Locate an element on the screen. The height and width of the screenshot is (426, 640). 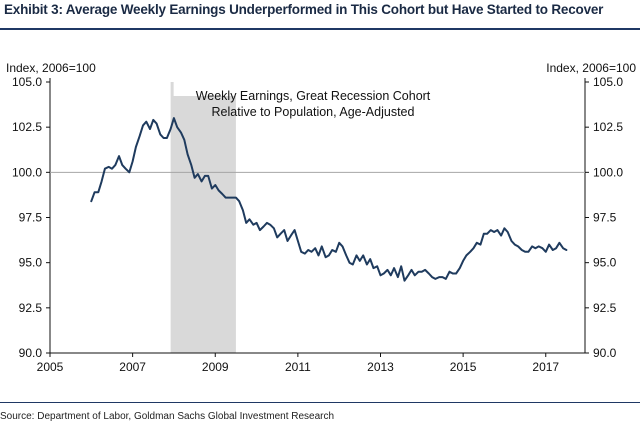
right-axis-label: Index, 2006=100 is located at coordinates (591, 68).